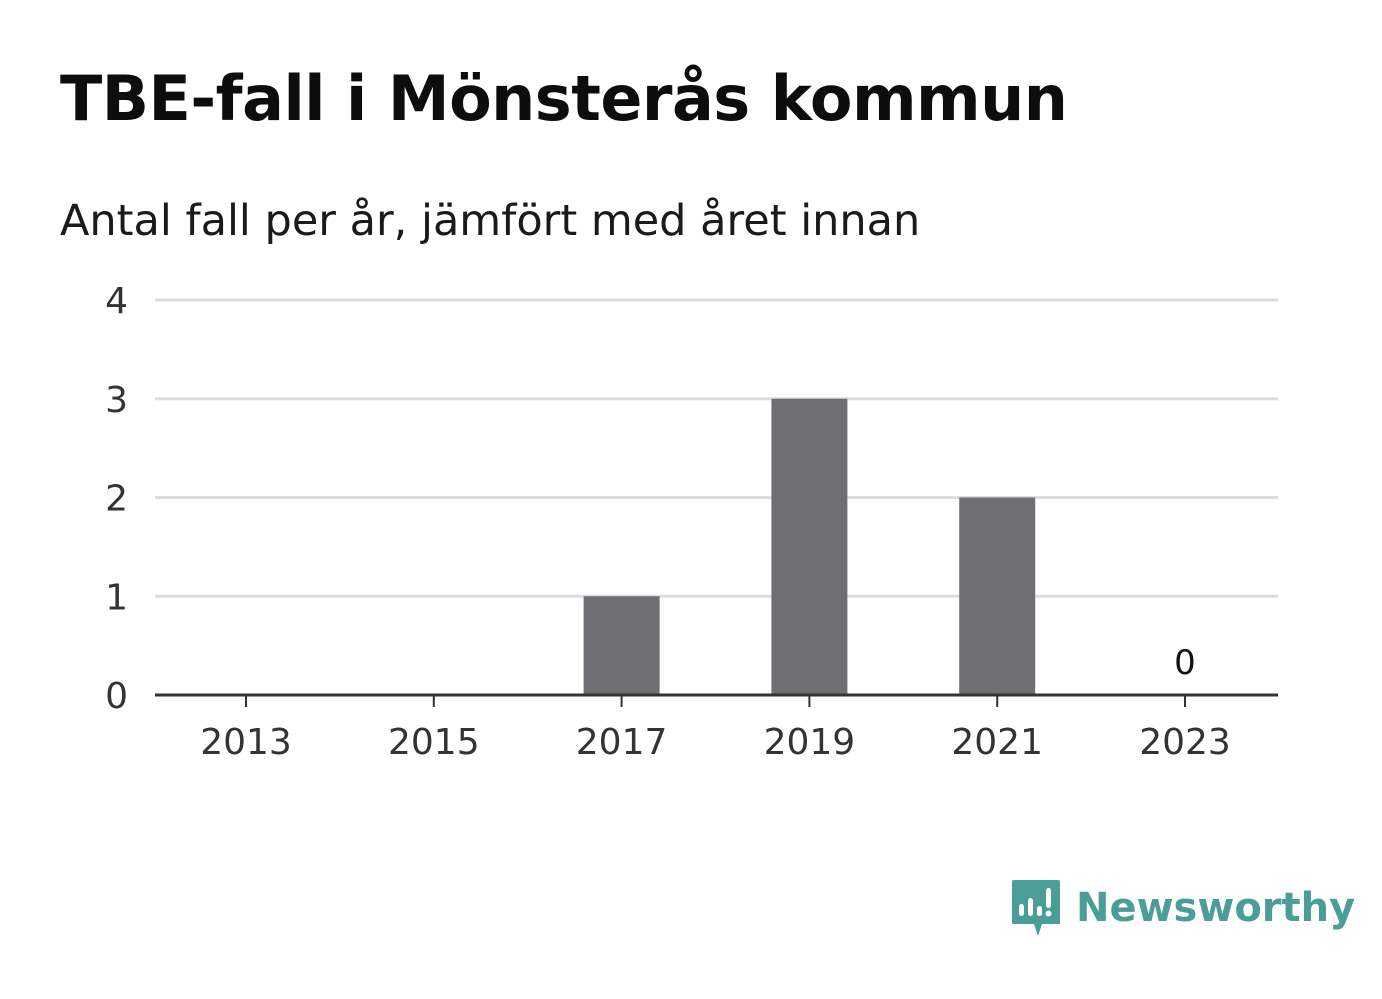  I want to click on brand-name: Newsworthy, so click(1216, 908).